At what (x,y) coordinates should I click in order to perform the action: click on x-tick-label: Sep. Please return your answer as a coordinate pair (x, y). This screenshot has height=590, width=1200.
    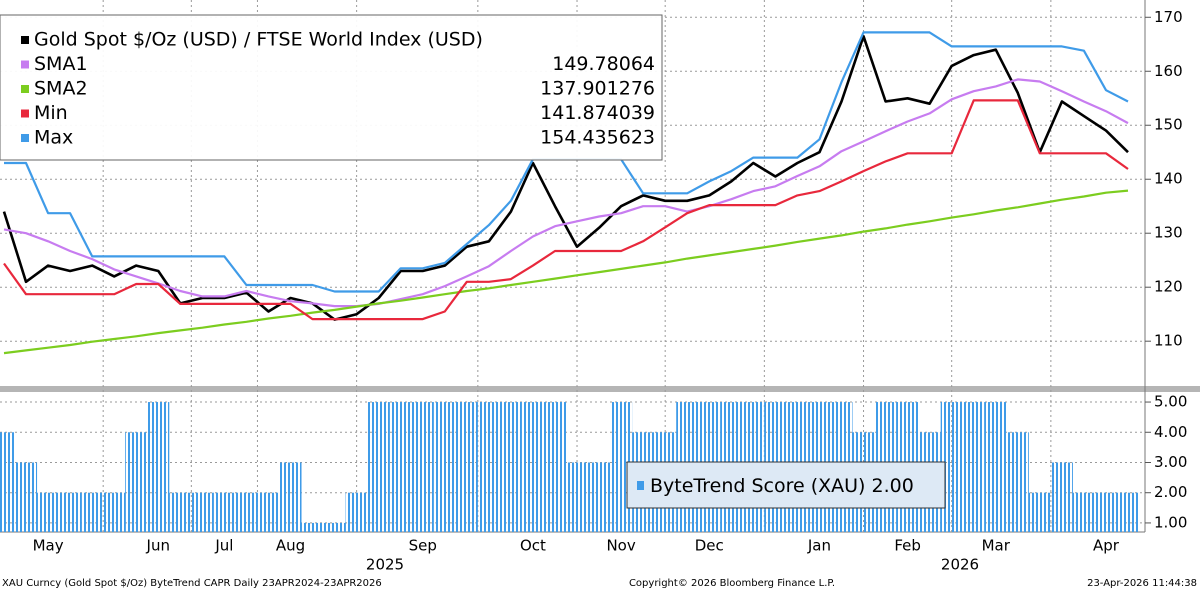
    Looking at the image, I should click on (423, 546).